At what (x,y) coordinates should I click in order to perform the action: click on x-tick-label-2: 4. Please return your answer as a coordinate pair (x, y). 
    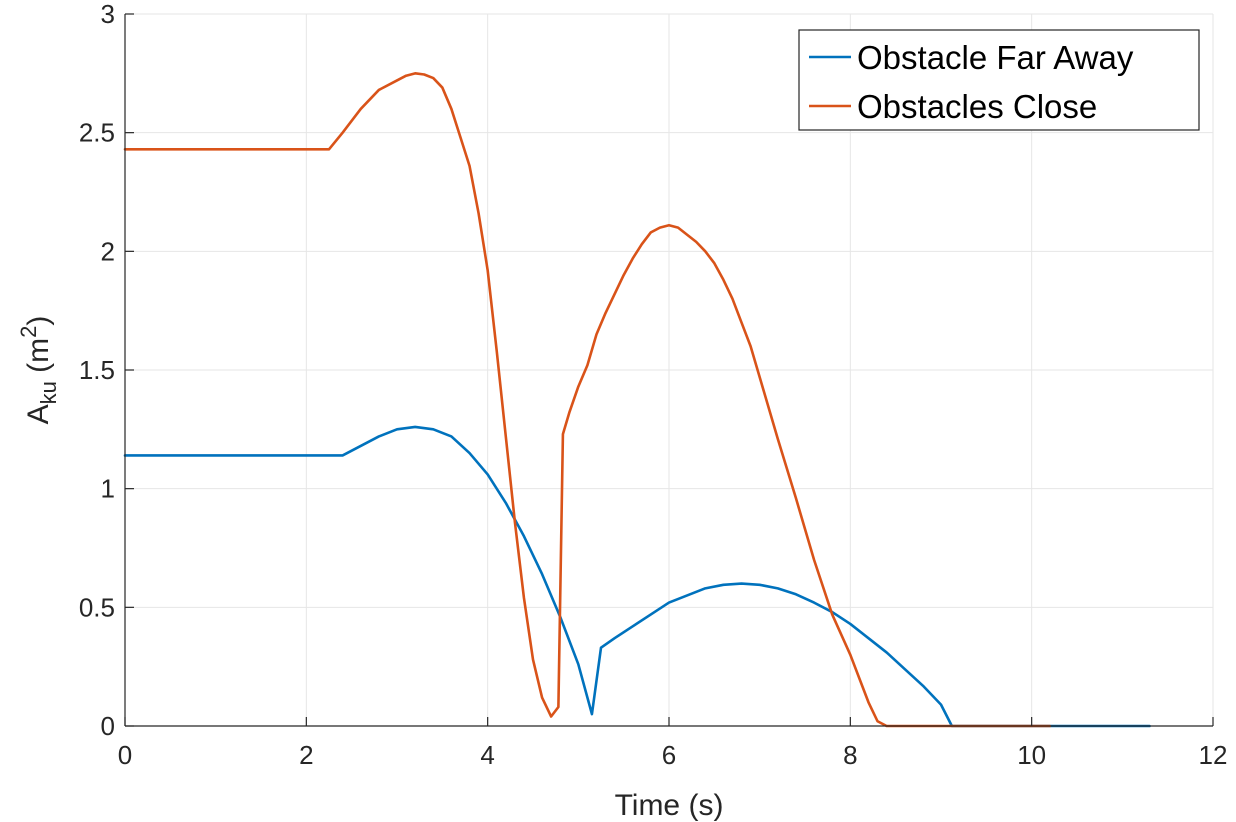
    Looking at the image, I should click on (487, 755).